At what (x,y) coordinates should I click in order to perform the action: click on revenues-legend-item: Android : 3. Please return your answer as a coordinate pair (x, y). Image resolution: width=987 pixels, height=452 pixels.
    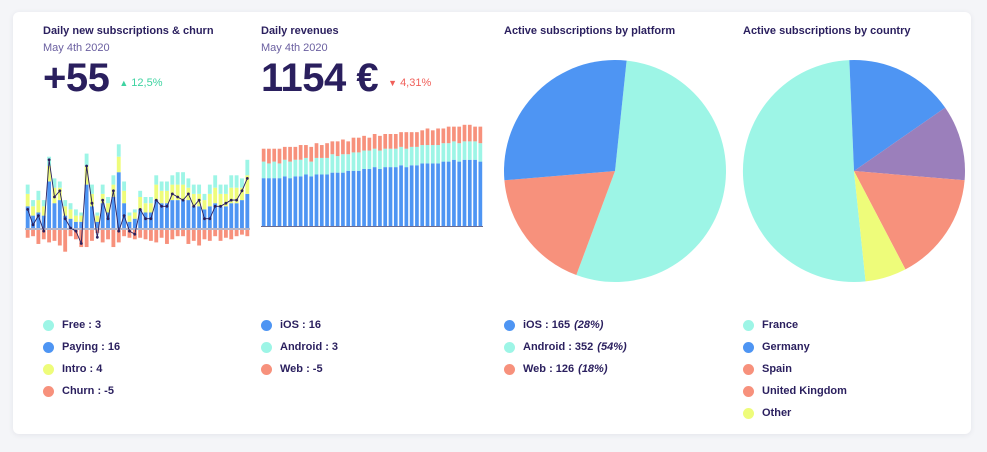
    Looking at the image, I should click on (299, 347).